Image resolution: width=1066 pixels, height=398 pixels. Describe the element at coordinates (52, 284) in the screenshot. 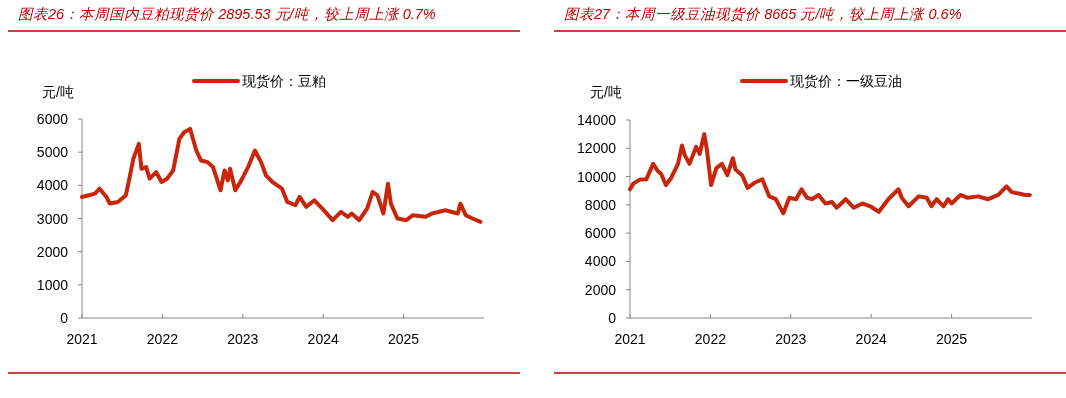

I see `y-tick-label: 1000` at that location.